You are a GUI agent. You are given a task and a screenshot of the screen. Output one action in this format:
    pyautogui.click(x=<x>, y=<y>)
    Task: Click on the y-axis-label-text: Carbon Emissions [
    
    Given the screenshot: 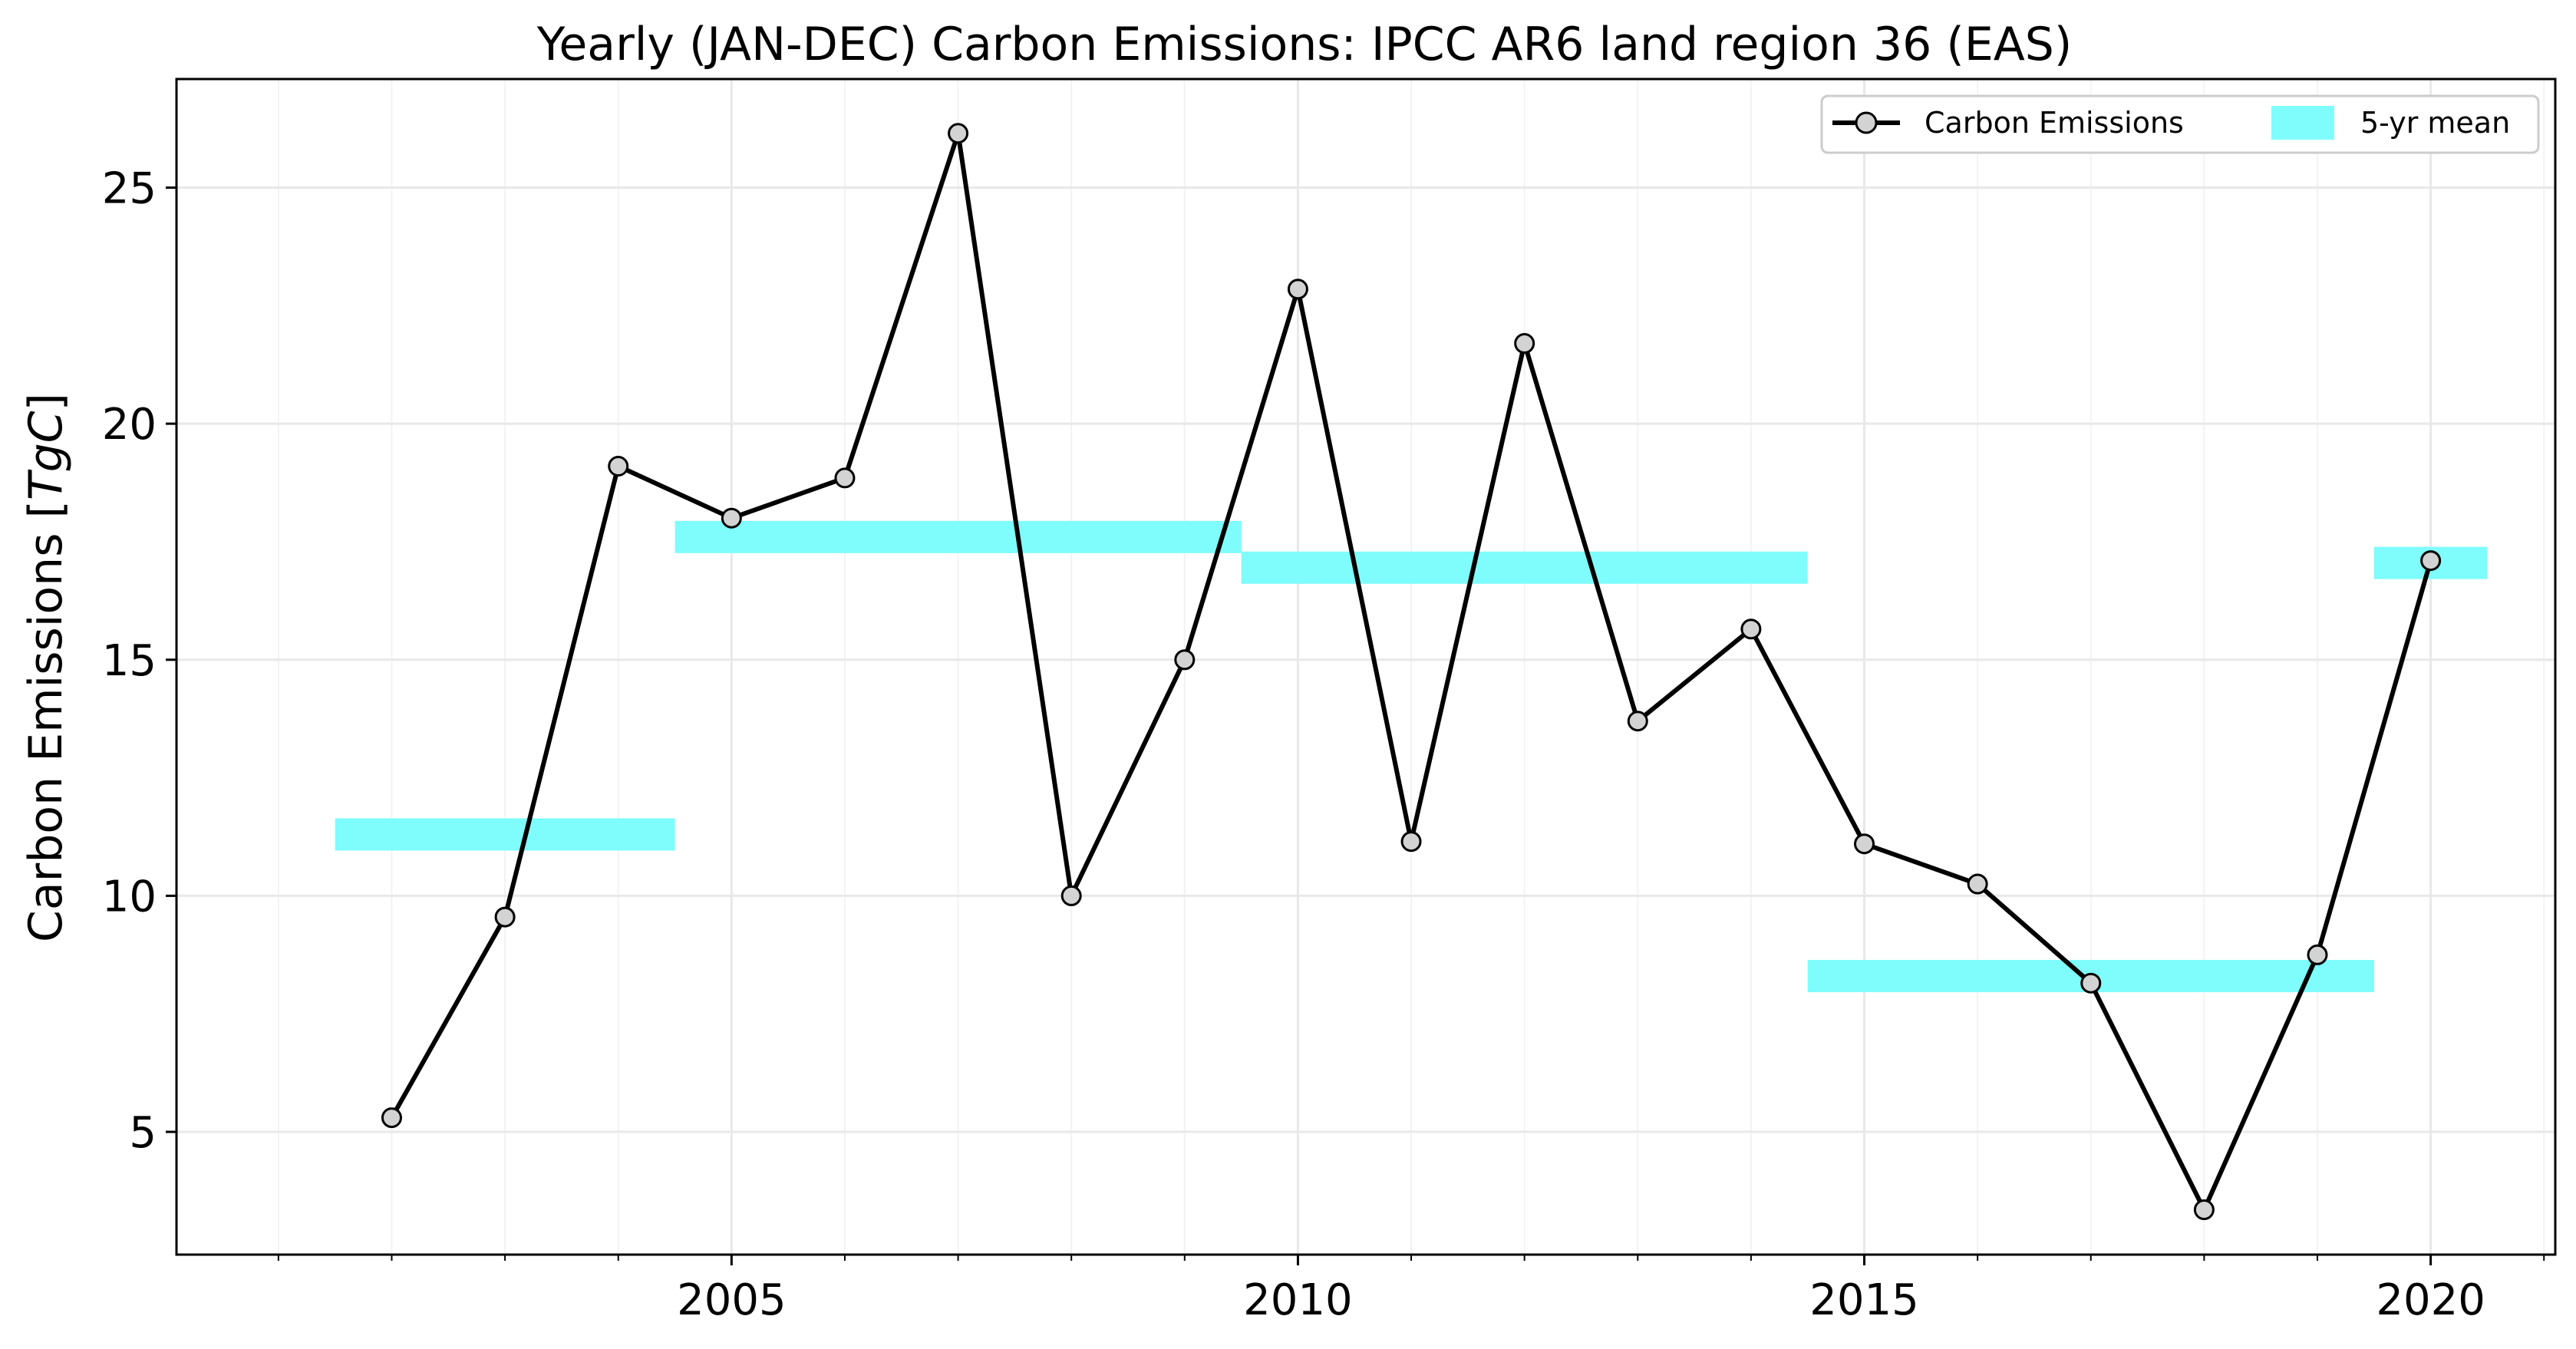 What is the action you would take?
    pyautogui.click(x=46, y=721)
    